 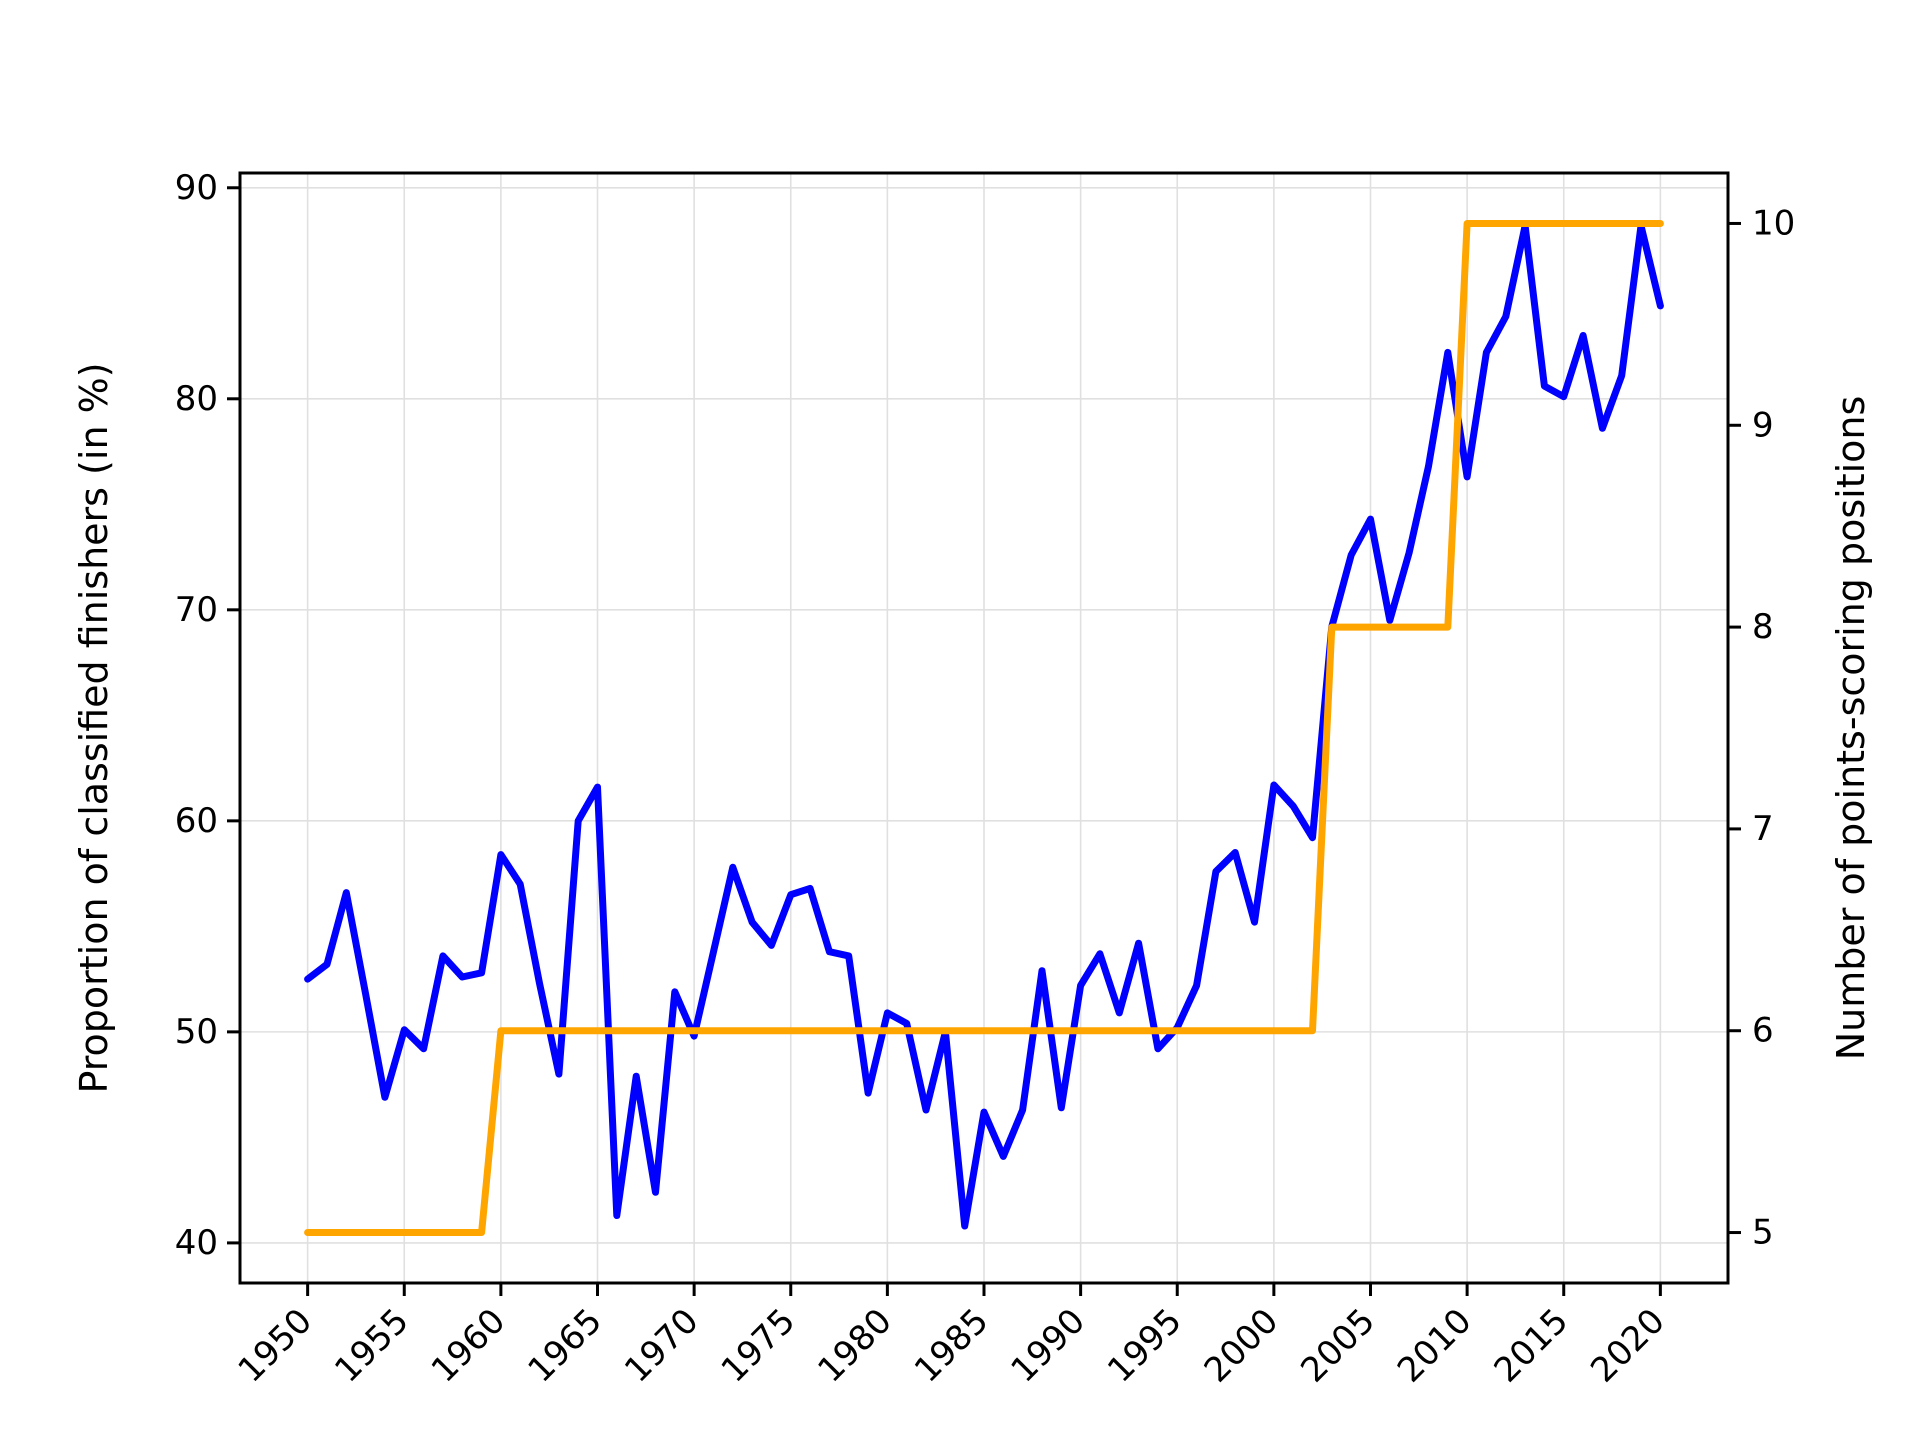 What do you see at coordinates (1763, 1233) in the screenshot?
I see `tick-label-y-right: 5` at bounding box center [1763, 1233].